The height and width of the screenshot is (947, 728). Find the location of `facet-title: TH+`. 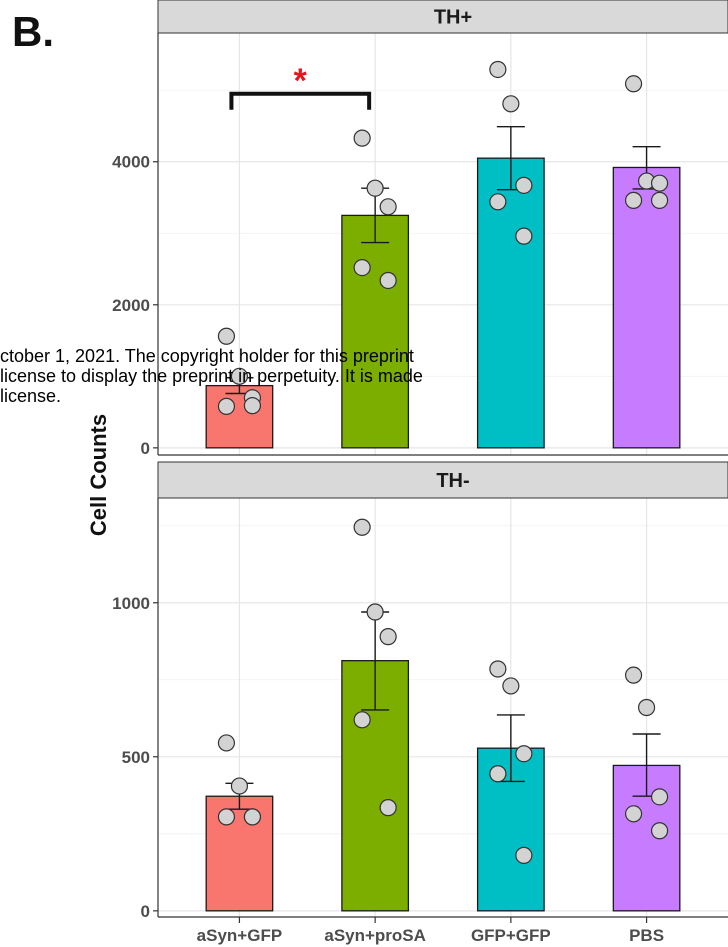

facet-title: TH+ is located at coordinates (453, 18).